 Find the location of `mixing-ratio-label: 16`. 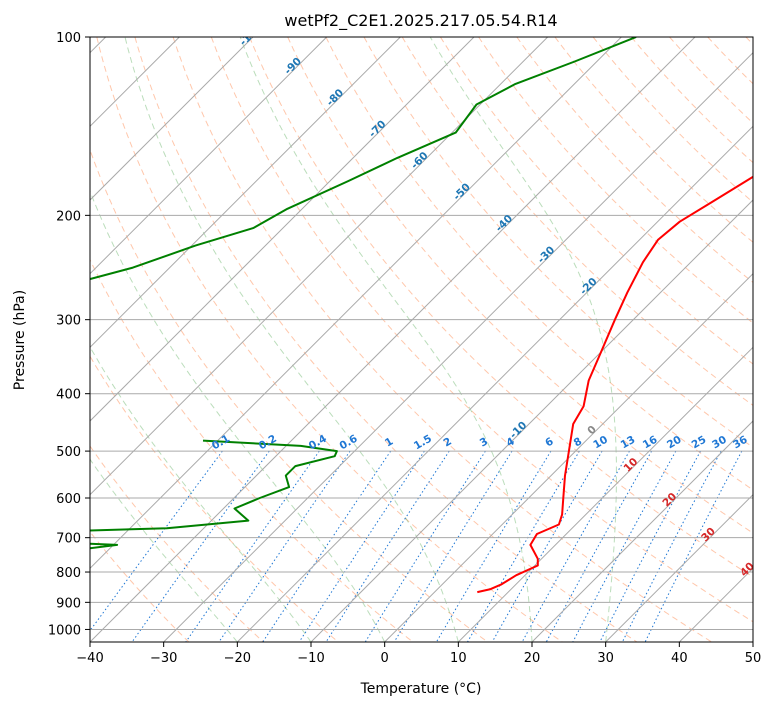

mixing-ratio-label: 16 is located at coordinates (650, 443).